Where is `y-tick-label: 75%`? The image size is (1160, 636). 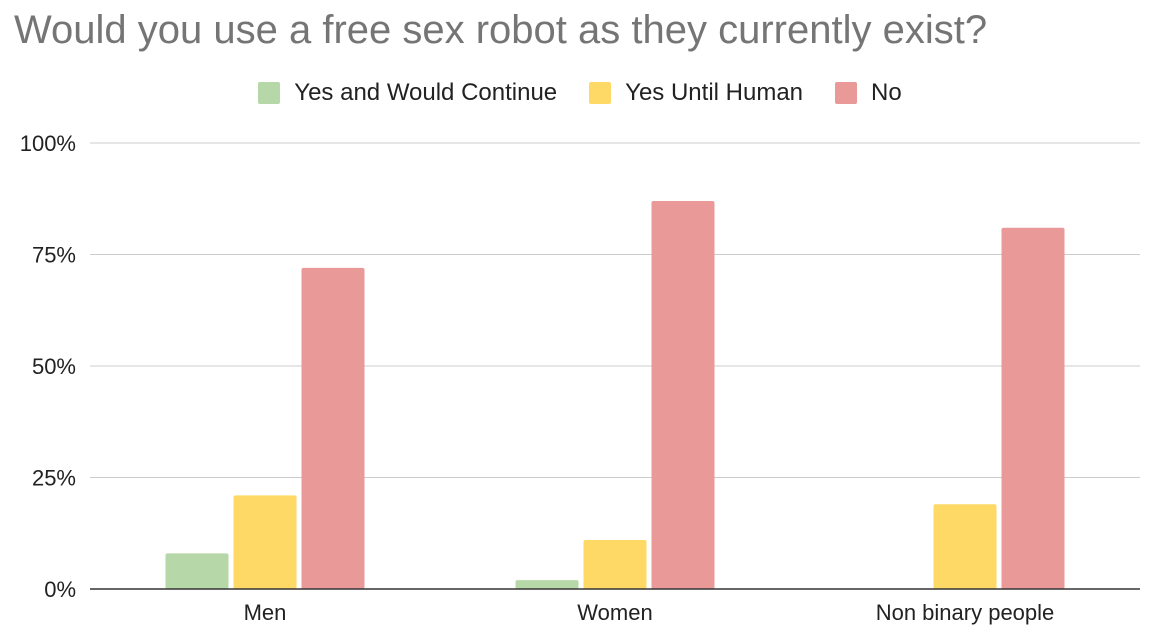 y-tick-label: 75% is located at coordinates (54, 255).